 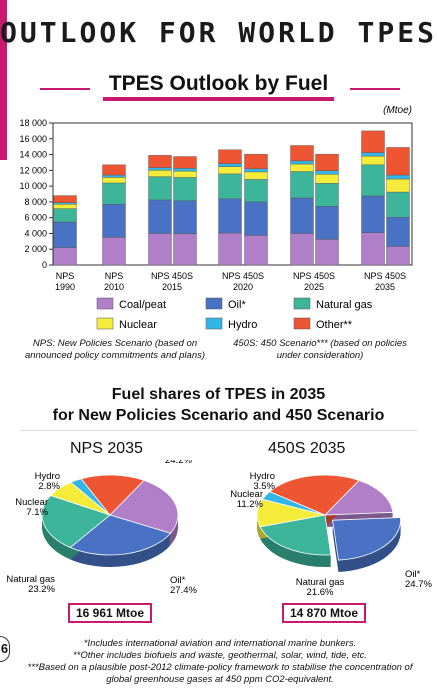 What do you see at coordinates (218, 32) in the screenshot?
I see `page-title: OUTLOOK FOR WORLD TPES` at bounding box center [218, 32].